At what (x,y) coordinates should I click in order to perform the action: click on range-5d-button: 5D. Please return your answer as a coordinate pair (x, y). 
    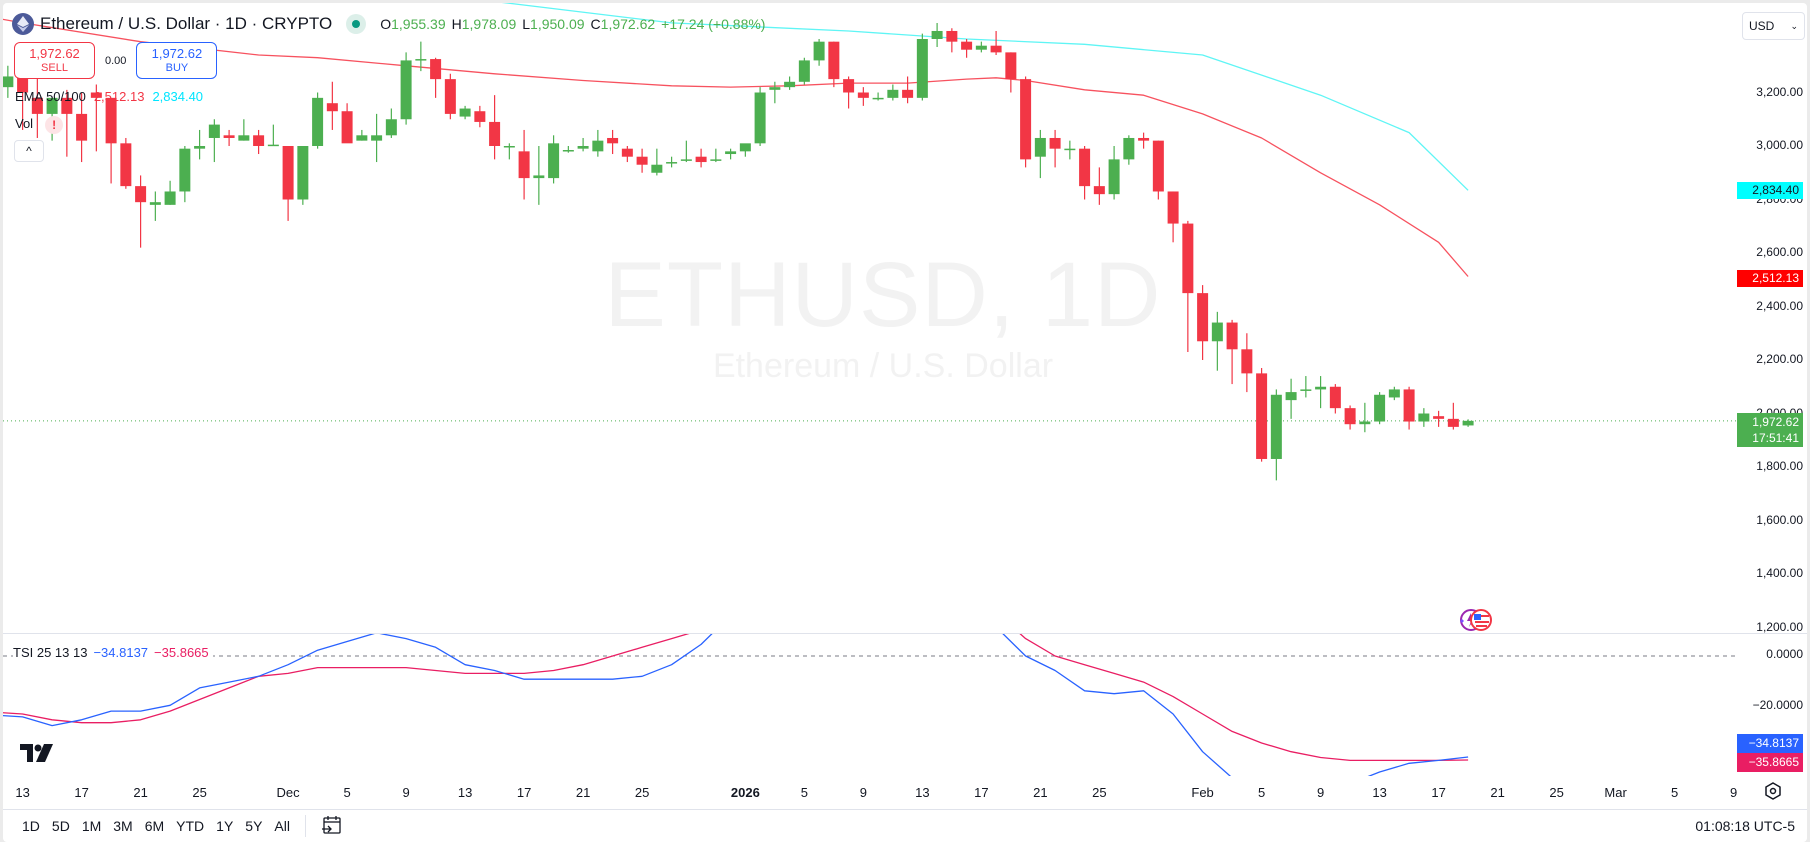
    Looking at the image, I should click on (60, 826).